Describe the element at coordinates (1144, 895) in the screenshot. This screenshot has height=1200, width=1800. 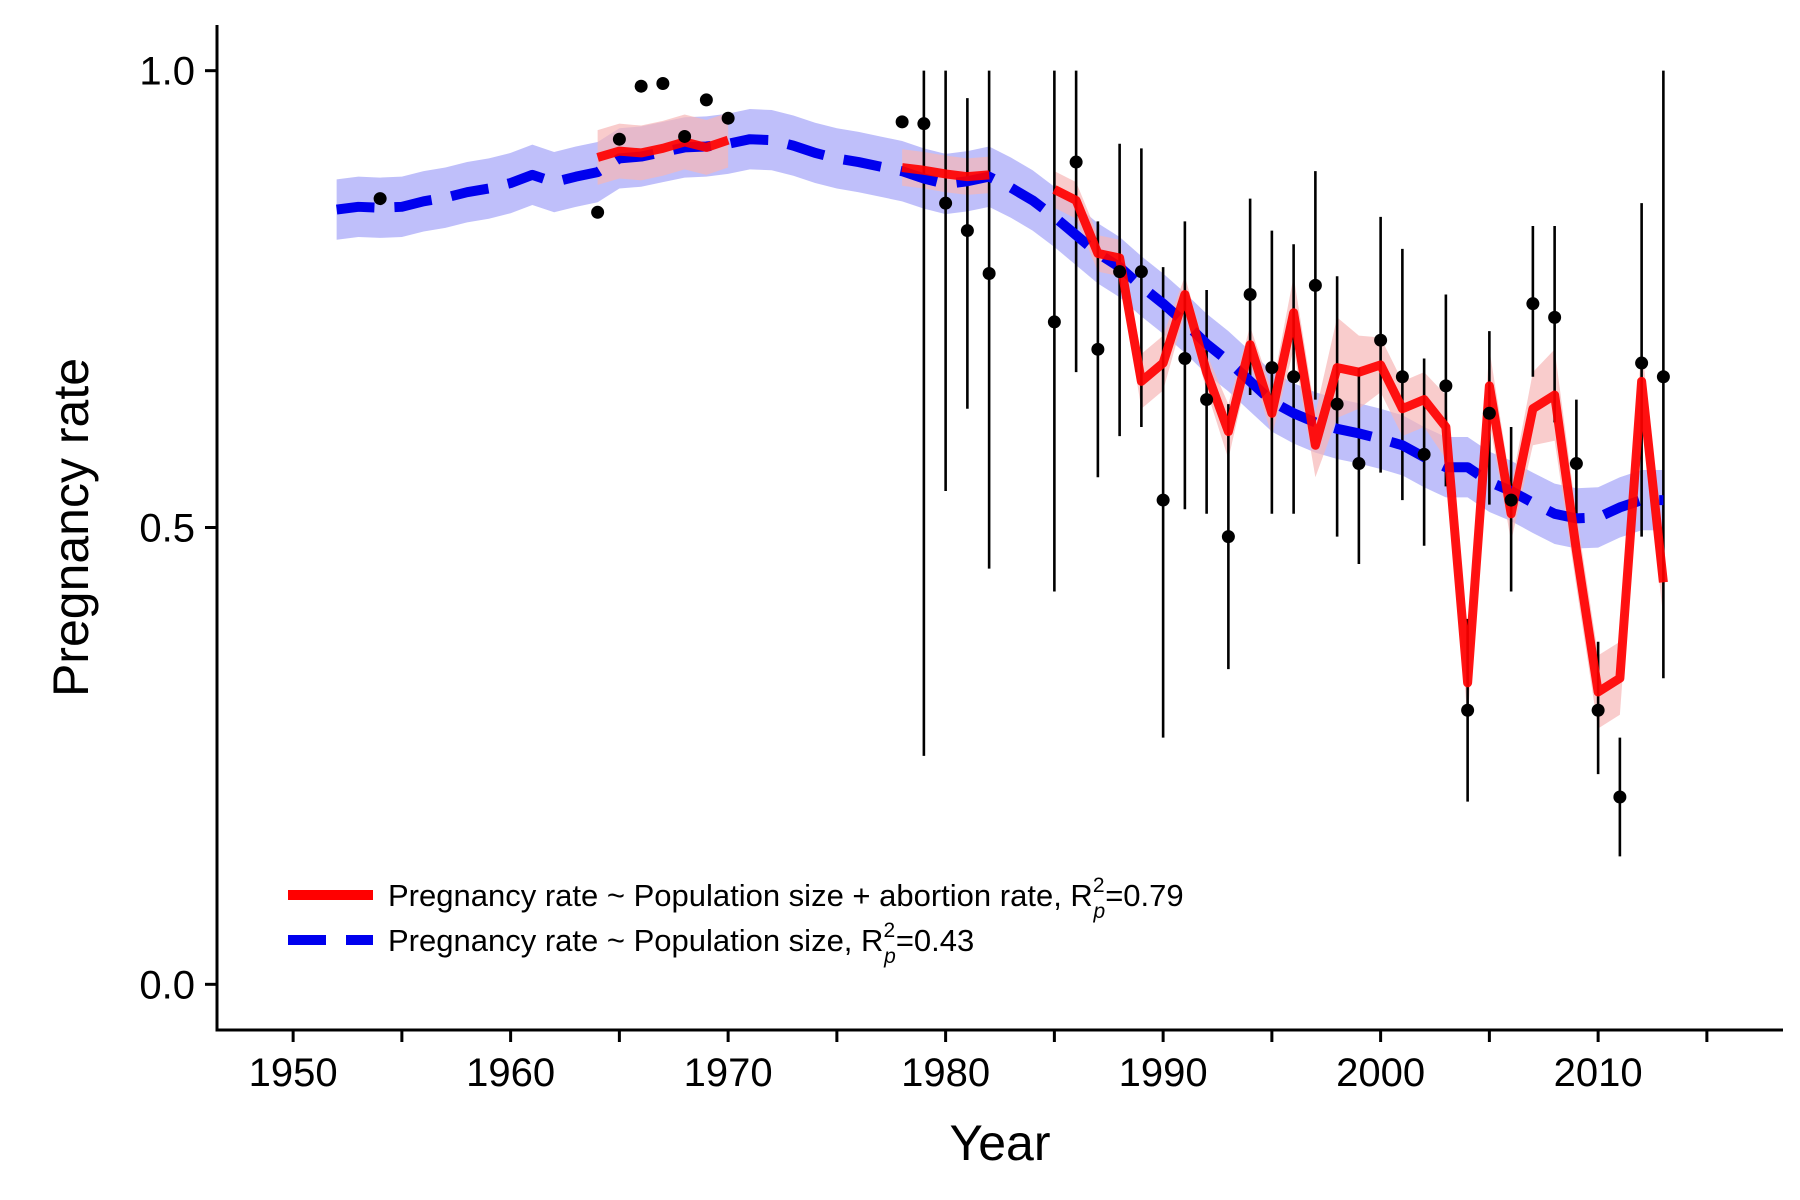
I see `legend-value: =0.79` at that location.